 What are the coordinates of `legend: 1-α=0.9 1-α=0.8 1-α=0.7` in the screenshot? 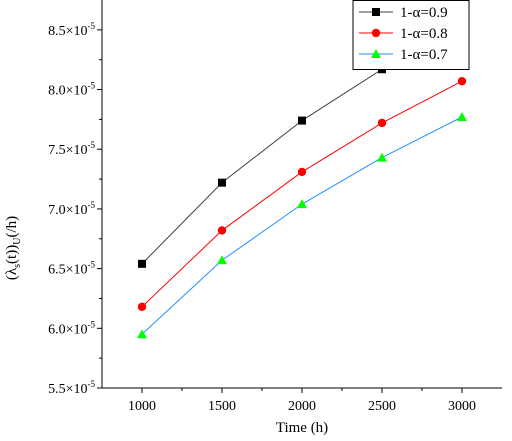 It's located at (411, 35).